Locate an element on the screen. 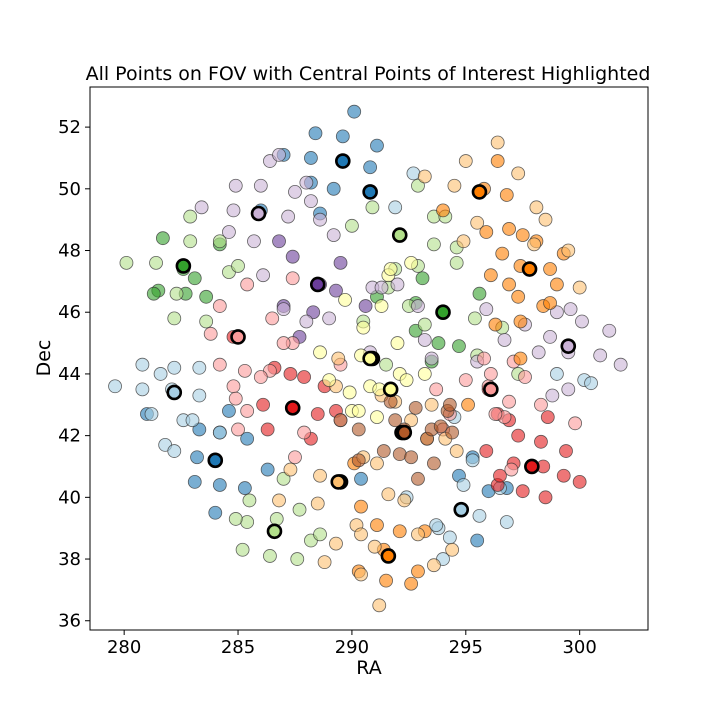 This screenshot has width=720, height=720. y-tick-label: 44 is located at coordinates (69, 374).